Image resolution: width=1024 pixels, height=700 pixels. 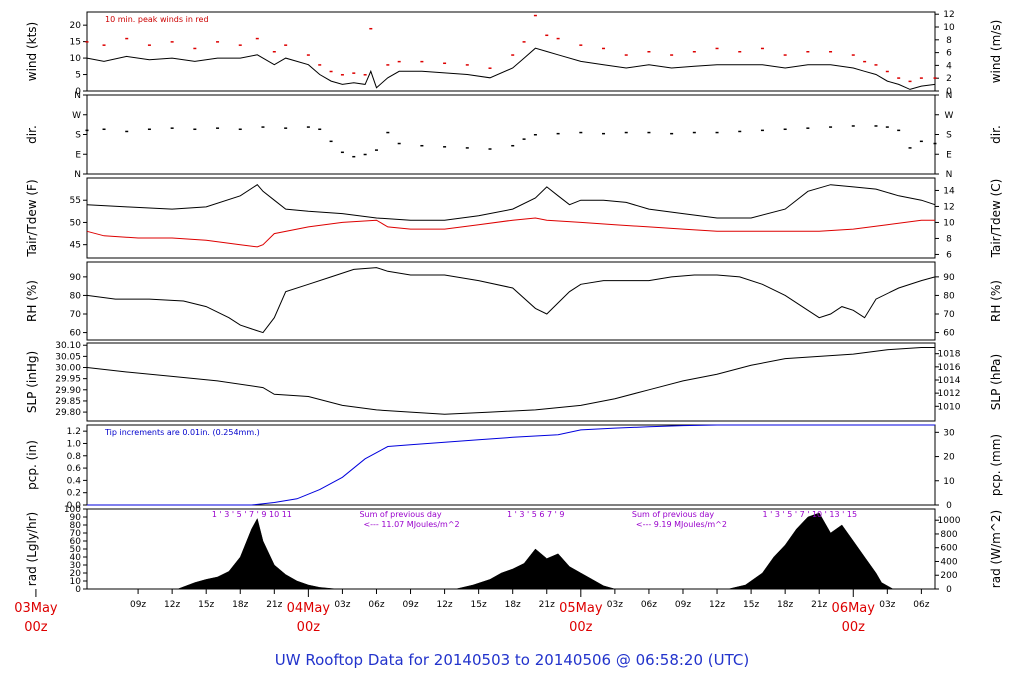 What do you see at coordinates (76, 59) in the screenshot?
I see `left-tick-label-wind-2: 10` at bounding box center [76, 59].